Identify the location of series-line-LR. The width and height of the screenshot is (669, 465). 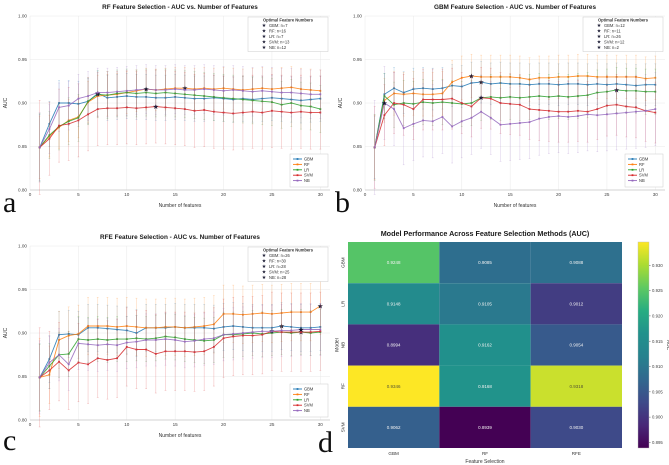
(180, 120).